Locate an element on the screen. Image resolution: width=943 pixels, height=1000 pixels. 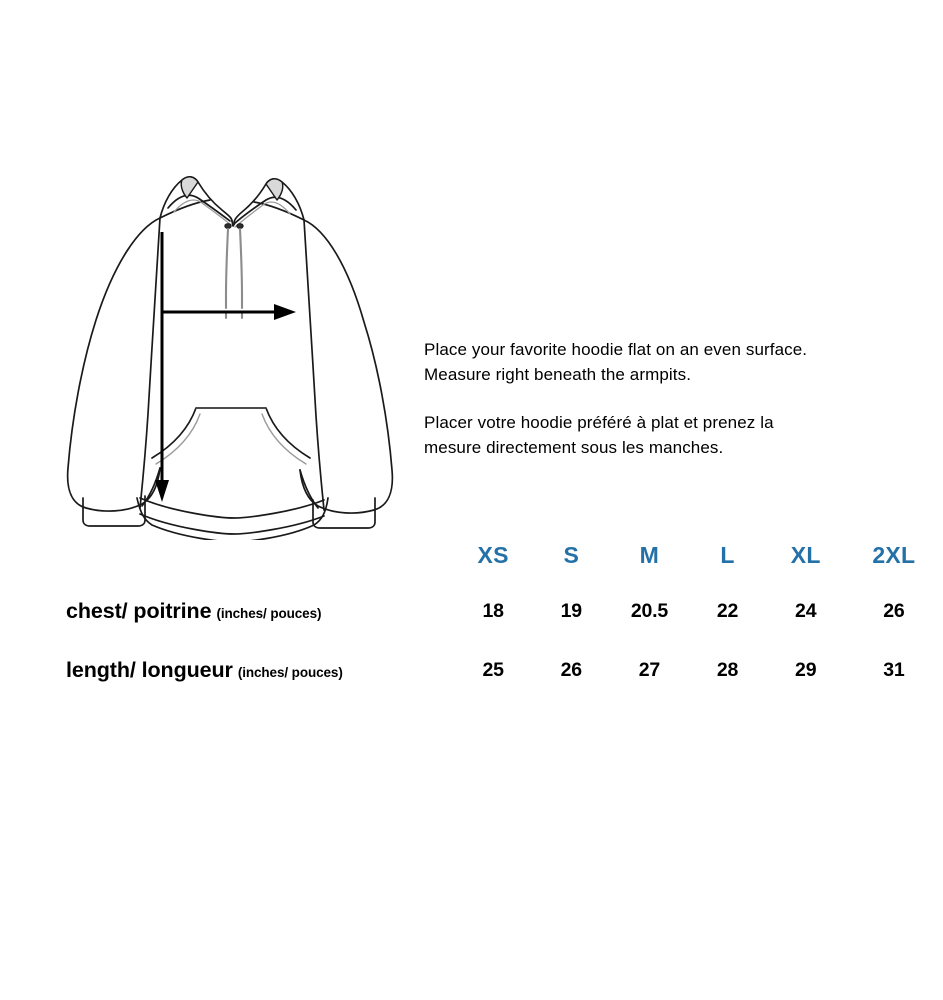
hoodie-illustration is located at coordinates (230, 354).